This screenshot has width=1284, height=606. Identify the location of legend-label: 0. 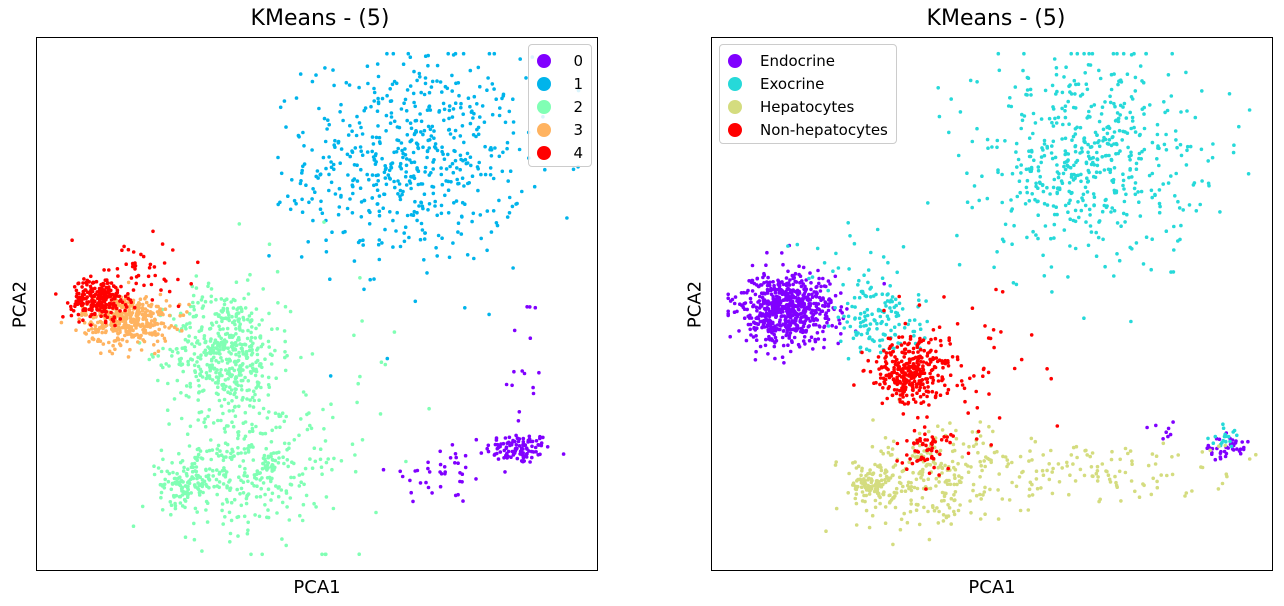
(578, 60).